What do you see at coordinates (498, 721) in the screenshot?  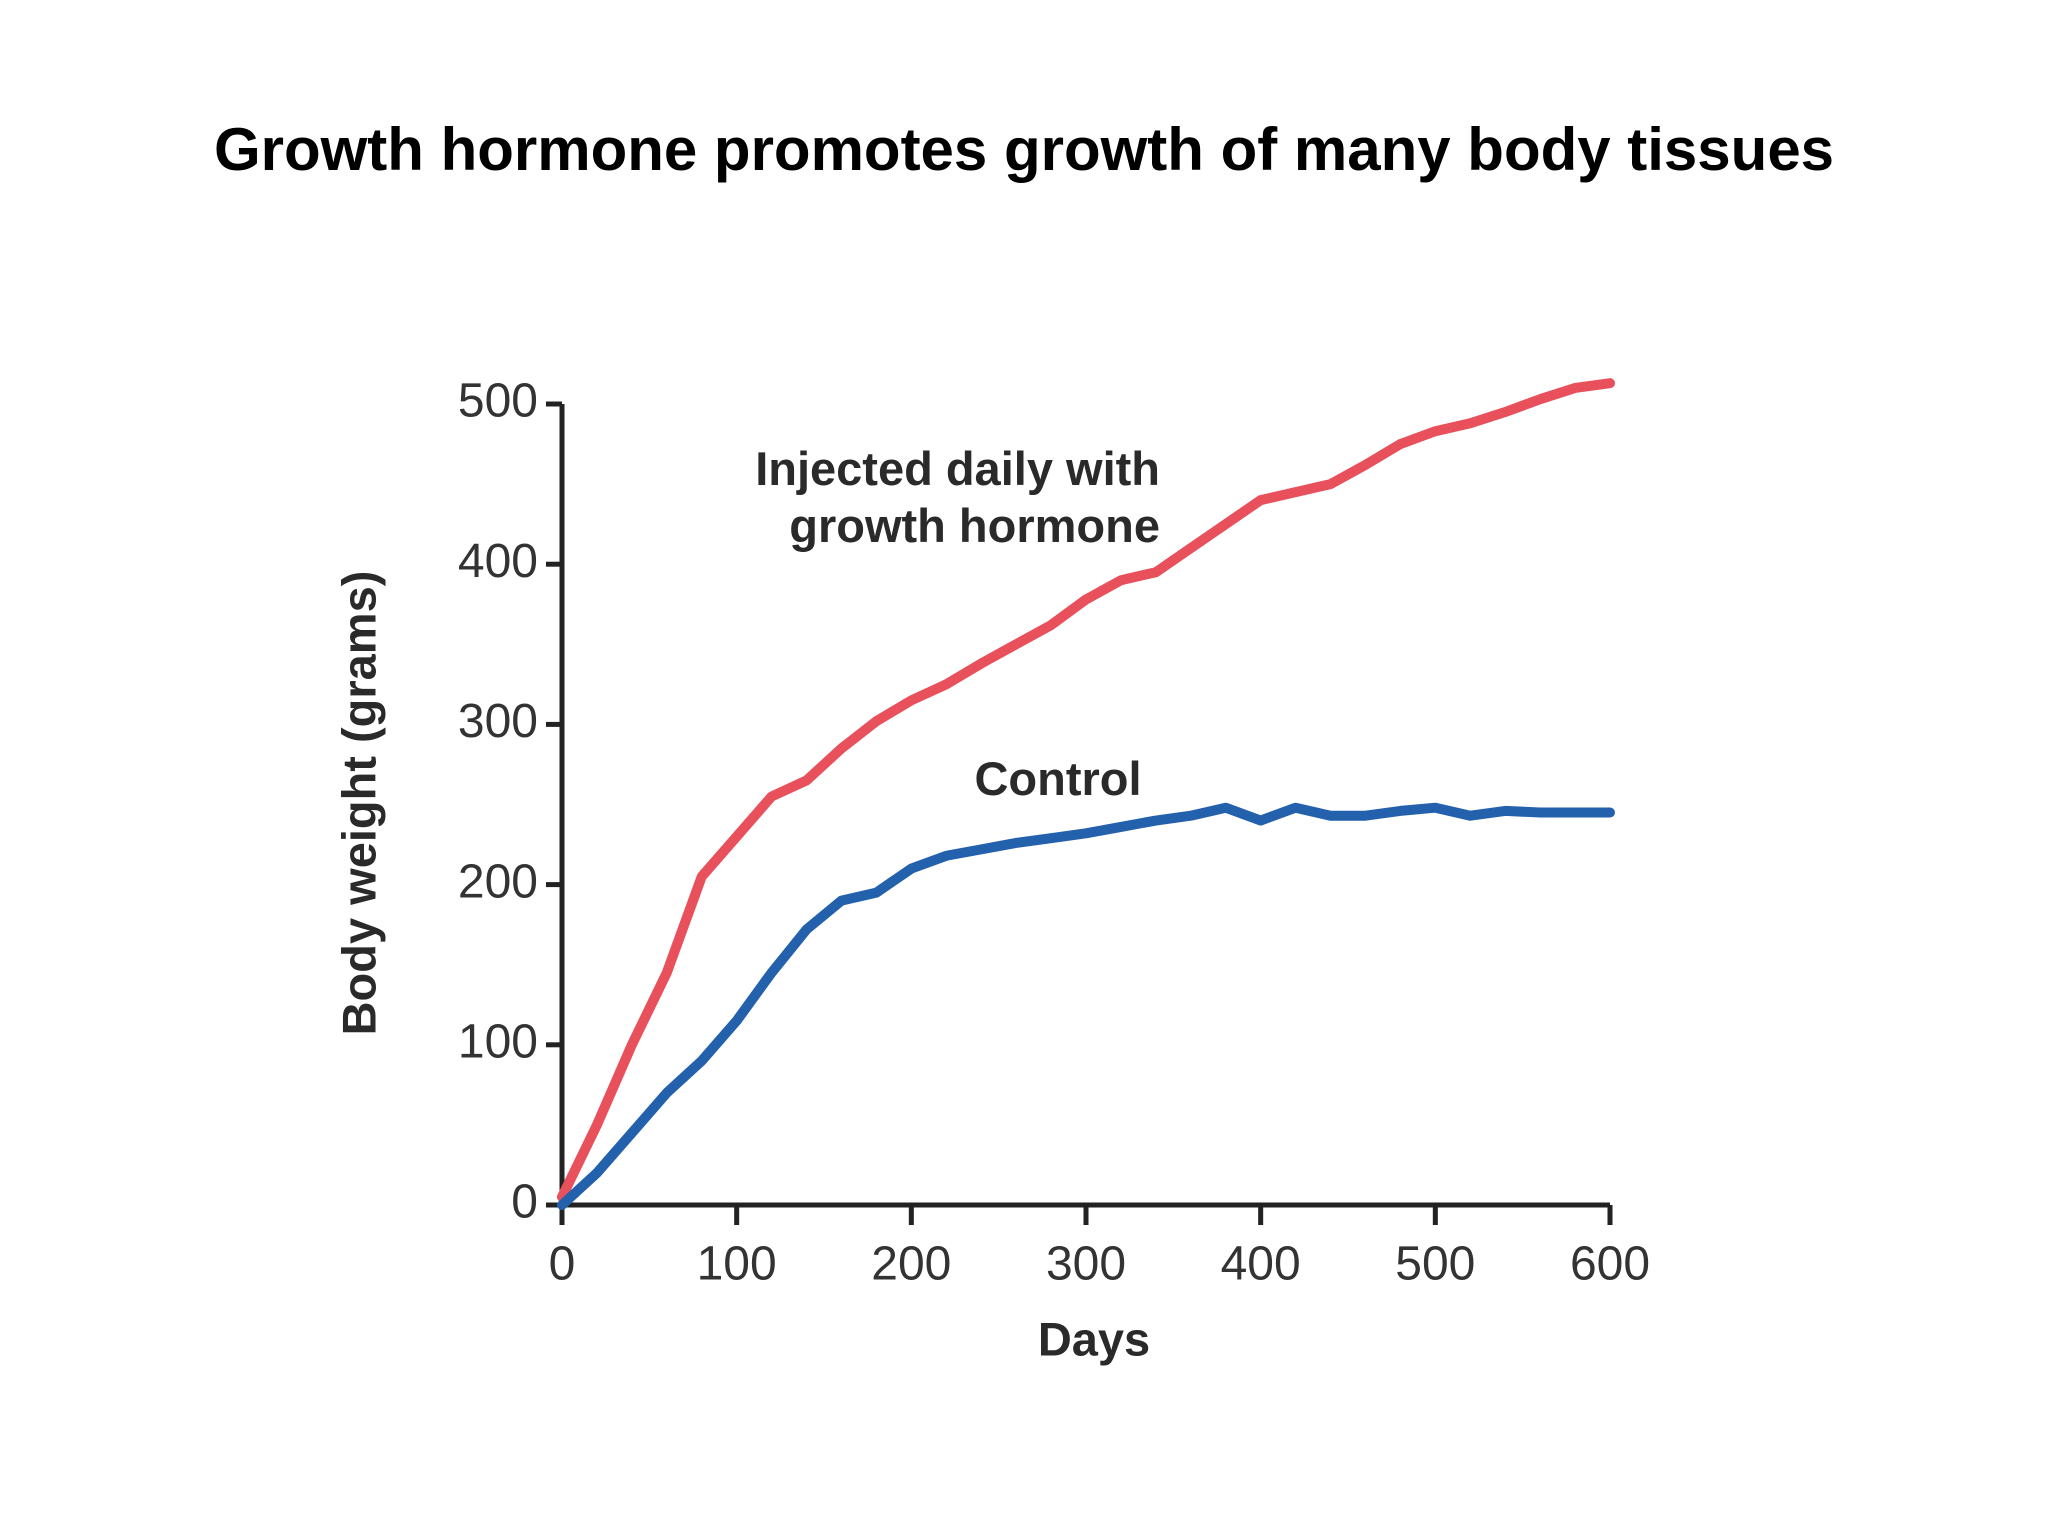 I see `y-tick-label: 300` at bounding box center [498, 721].